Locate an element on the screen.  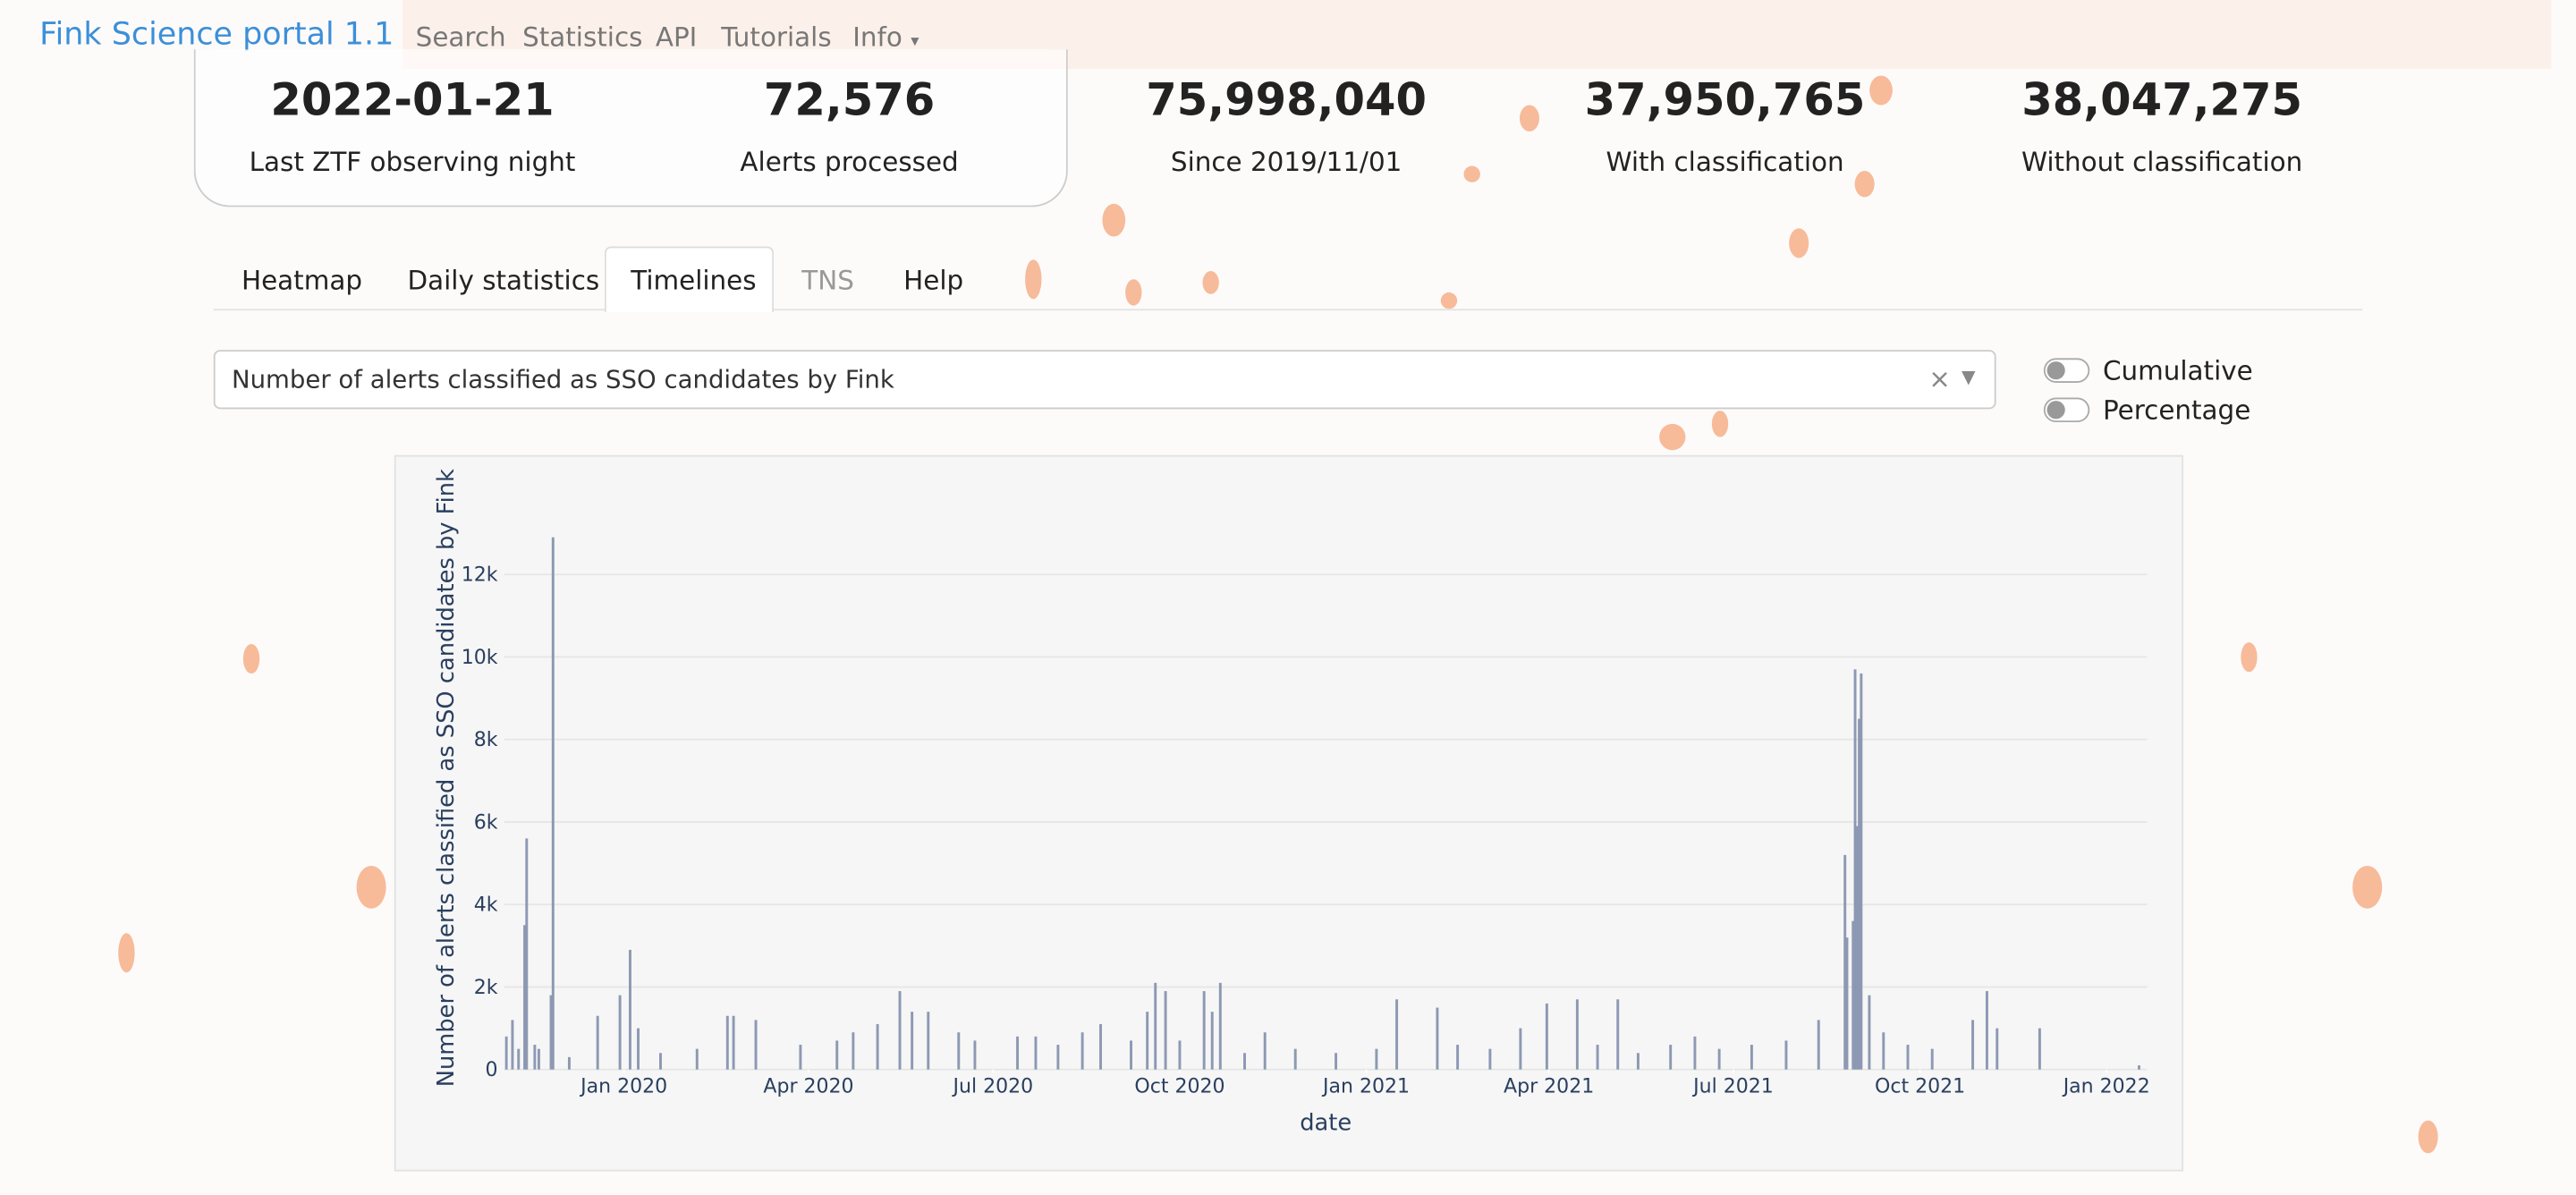
tab: Help is located at coordinates (933, 280).